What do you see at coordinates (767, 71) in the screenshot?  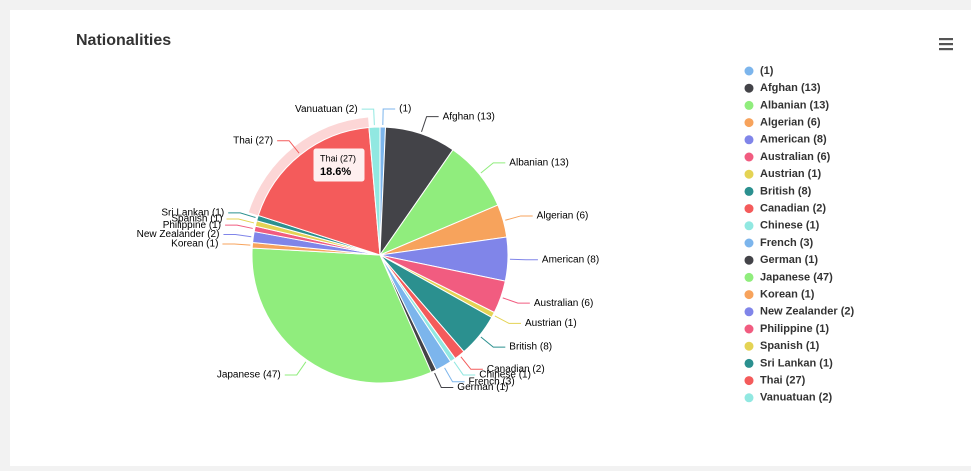 I see `legend-label: (1)` at bounding box center [767, 71].